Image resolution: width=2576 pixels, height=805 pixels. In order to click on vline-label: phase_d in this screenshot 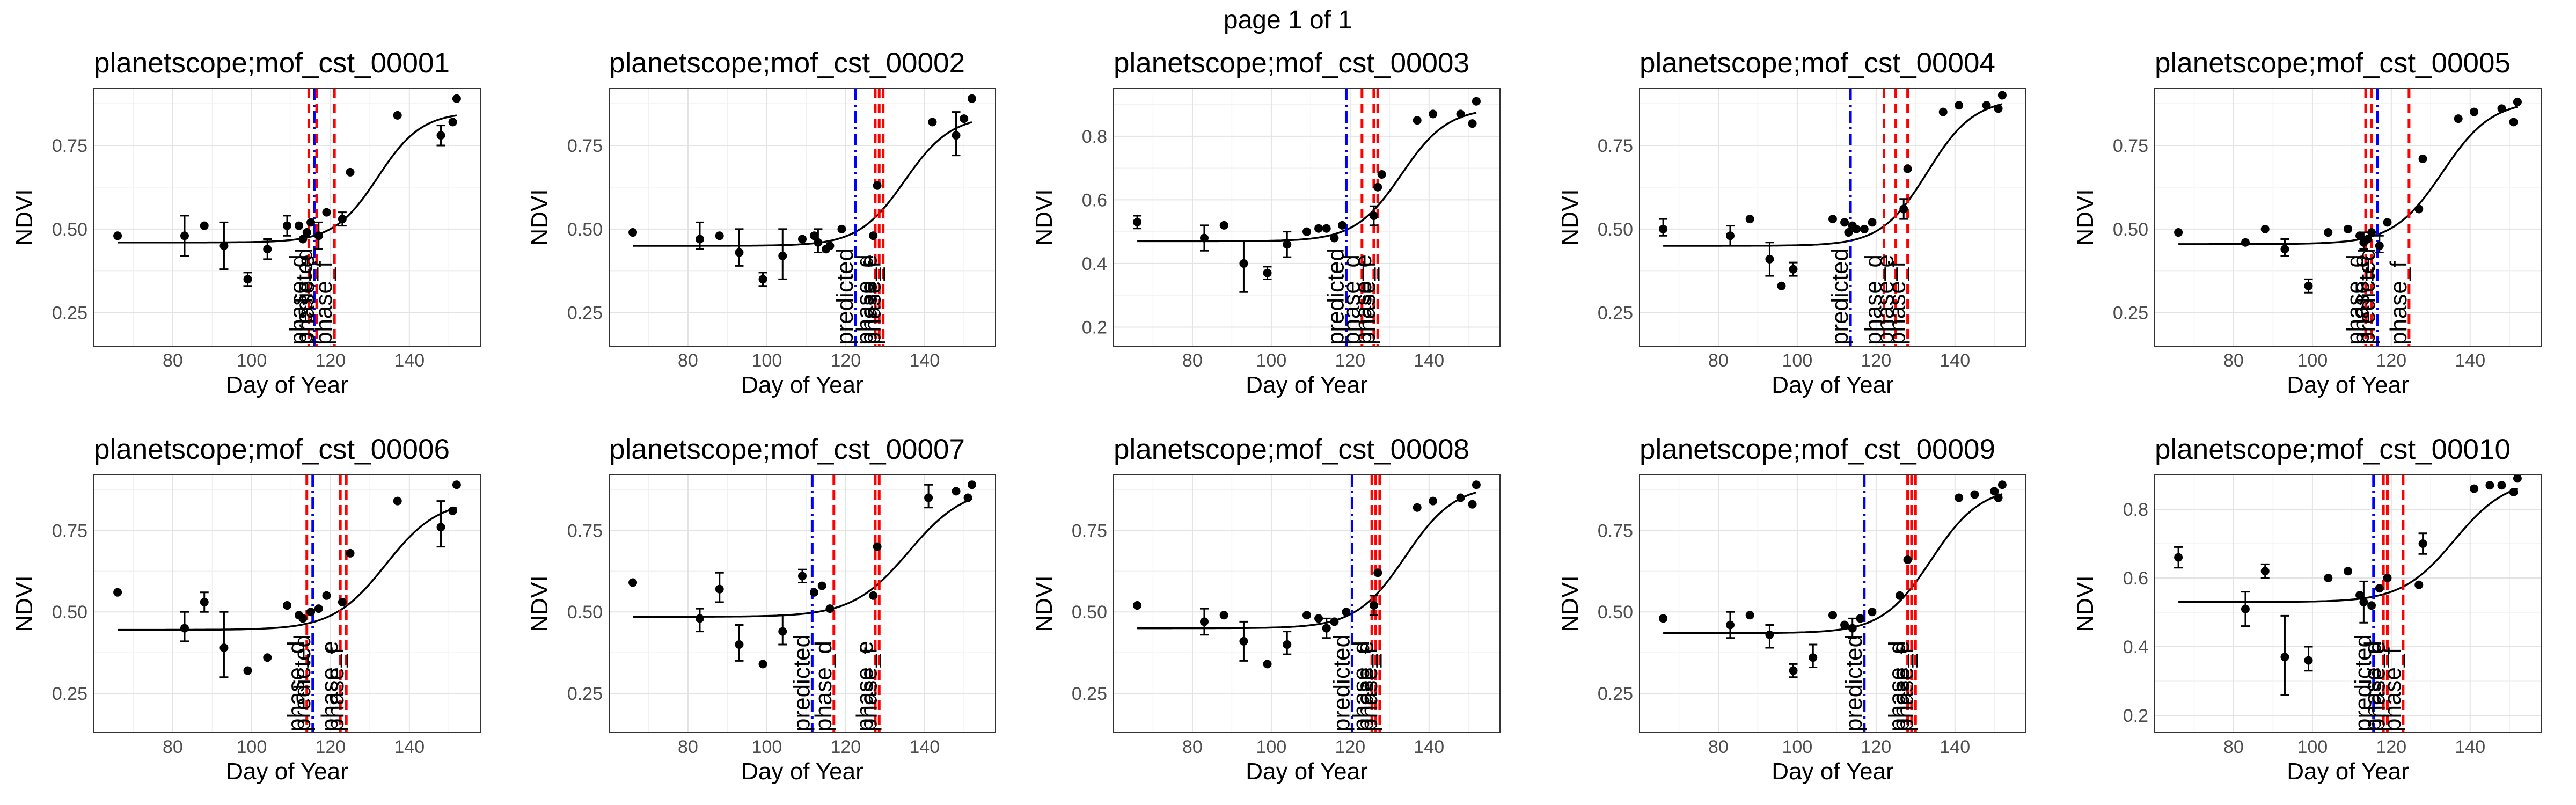, I will do `click(1351, 299)`.